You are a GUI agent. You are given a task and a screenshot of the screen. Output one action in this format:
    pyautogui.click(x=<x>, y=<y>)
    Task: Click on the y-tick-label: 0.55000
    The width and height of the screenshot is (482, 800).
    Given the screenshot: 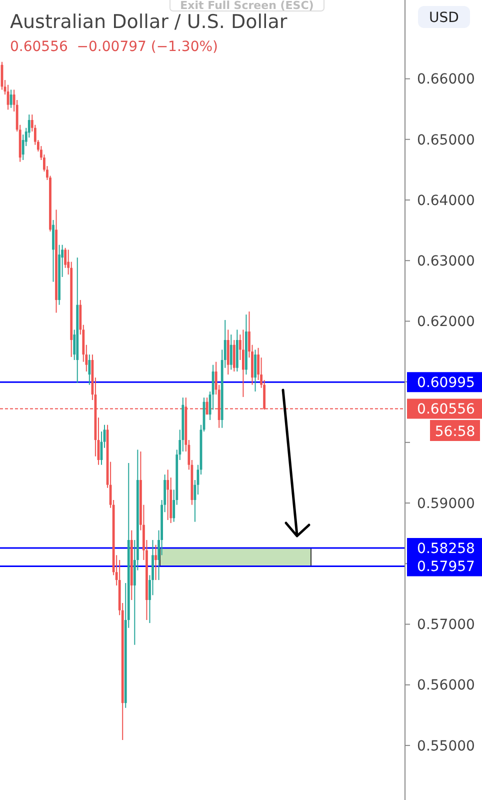 What is the action you would take?
    pyautogui.click(x=446, y=746)
    